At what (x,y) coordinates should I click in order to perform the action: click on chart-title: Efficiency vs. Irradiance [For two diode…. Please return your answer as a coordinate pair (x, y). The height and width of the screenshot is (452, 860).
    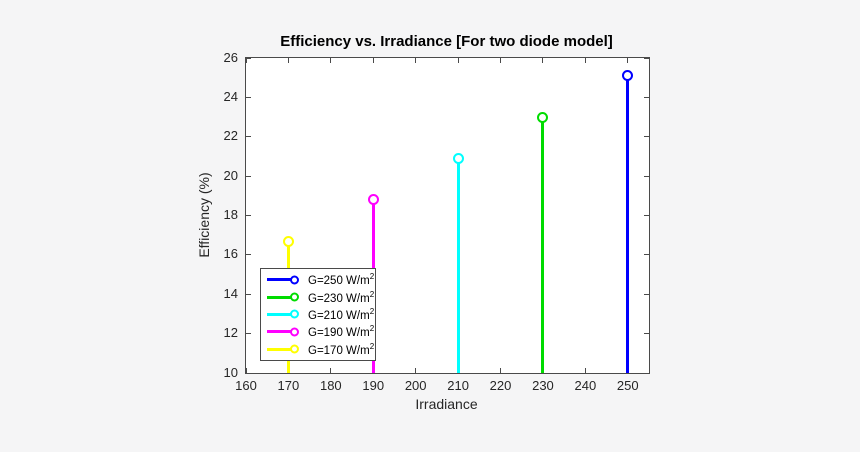
    Looking at the image, I should click on (446, 41).